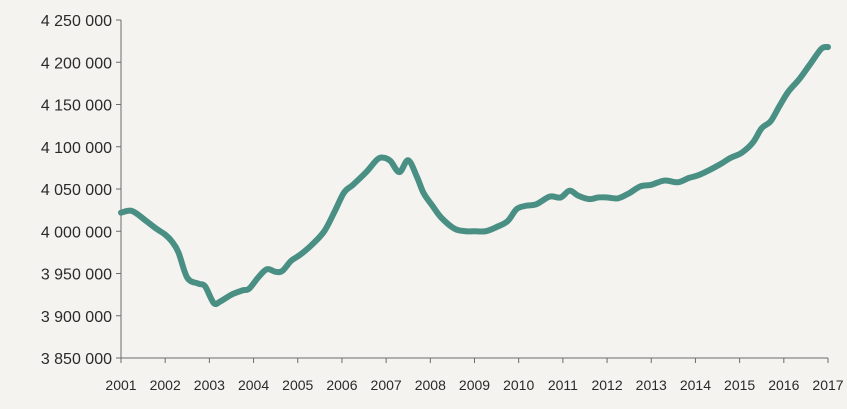  Describe the element at coordinates (651, 385) in the screenshot. I see `x-tick-label: 2013` at that location.